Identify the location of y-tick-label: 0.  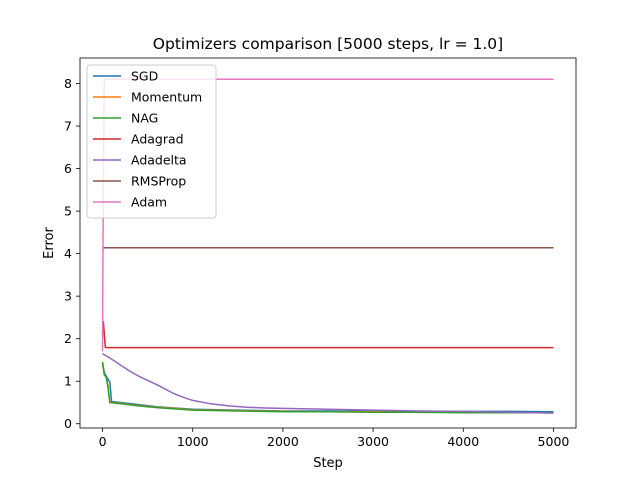
(68, 423).